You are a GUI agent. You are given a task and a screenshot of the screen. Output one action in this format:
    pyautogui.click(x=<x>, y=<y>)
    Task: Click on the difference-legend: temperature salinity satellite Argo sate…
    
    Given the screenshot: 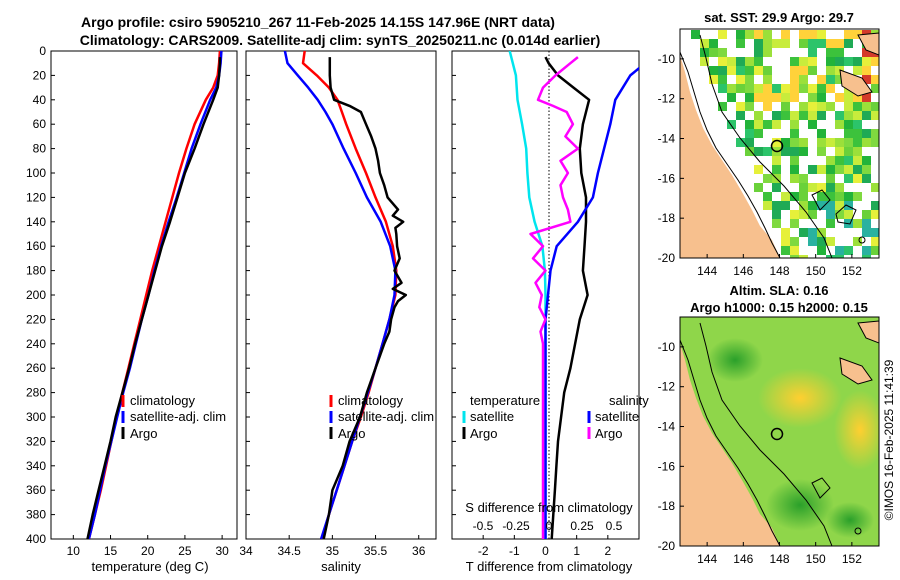 What is the action you would take?
    pyautogui.click(x=555, y=417)
    